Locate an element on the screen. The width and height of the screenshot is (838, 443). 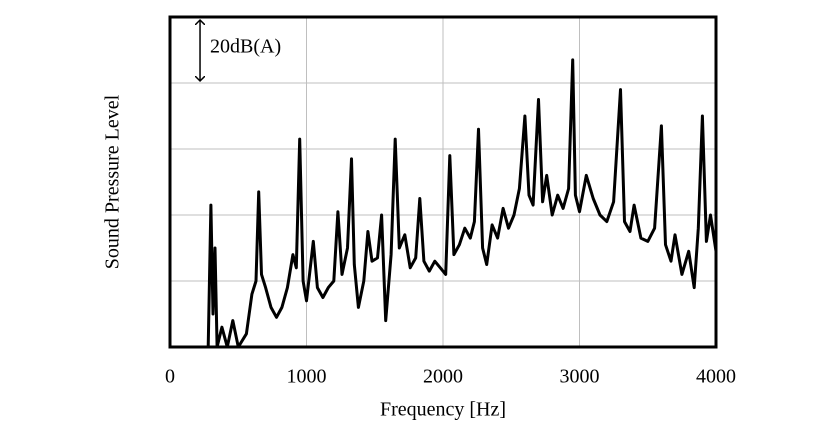
x-tick-label: 3000 is located at coordinates (580, 377).